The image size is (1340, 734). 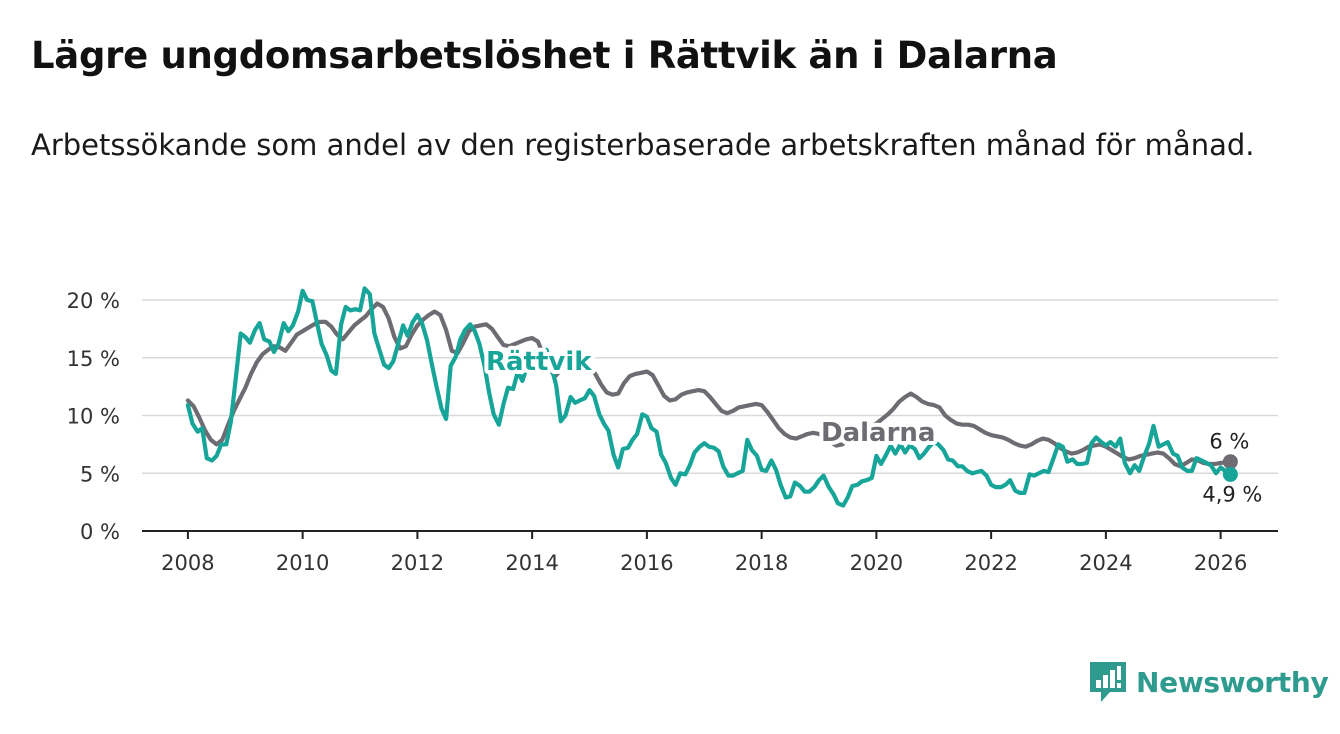 What do you see at coordinates (1105, 563) in the screenshot?
I see `x-tick-label: 2024` at bounding box center [1105, 563].